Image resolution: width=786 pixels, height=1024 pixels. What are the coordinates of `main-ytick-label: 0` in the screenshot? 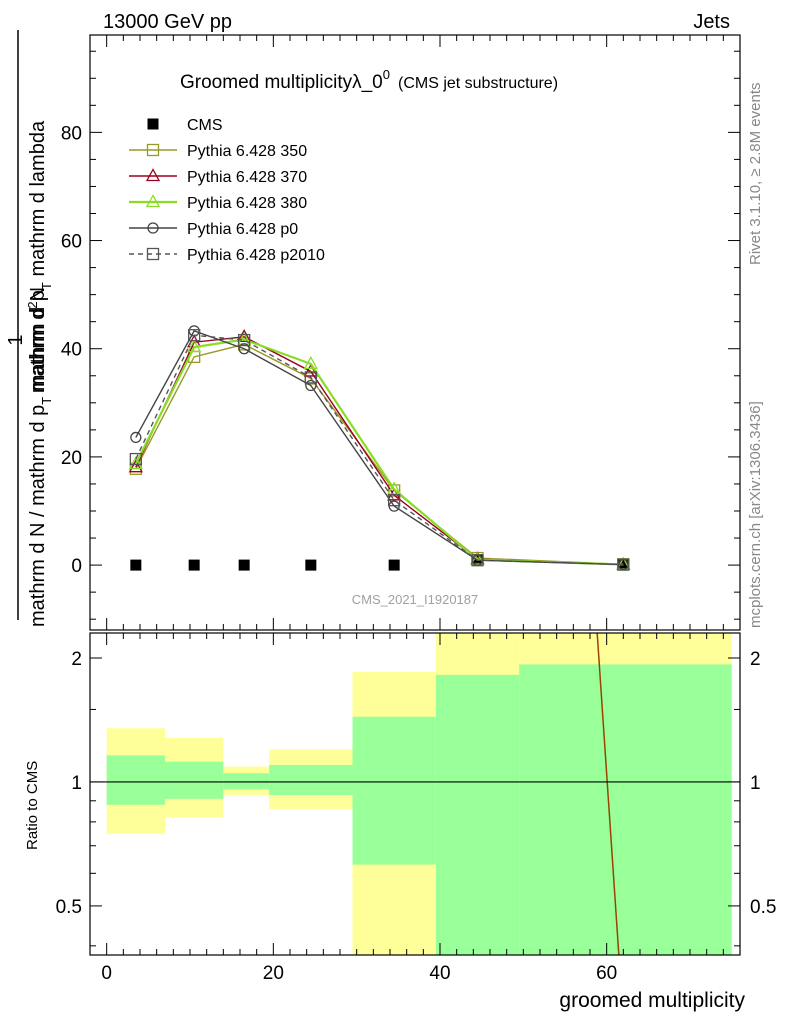 It's located at (76, 566).